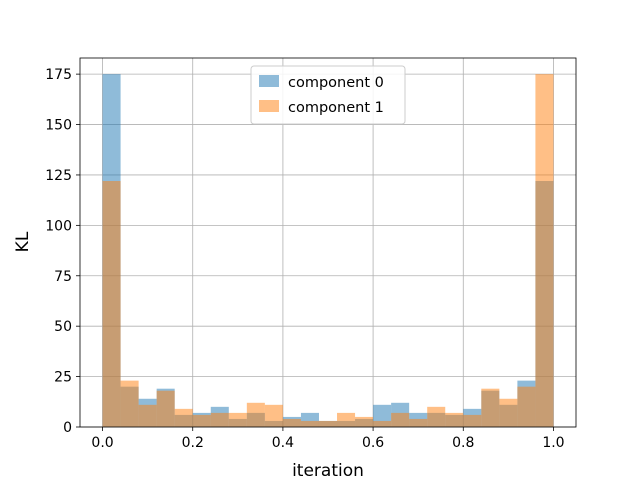 The image size is (640, 480). I want to click on legend: component 0 component 1, so click(328, 95).